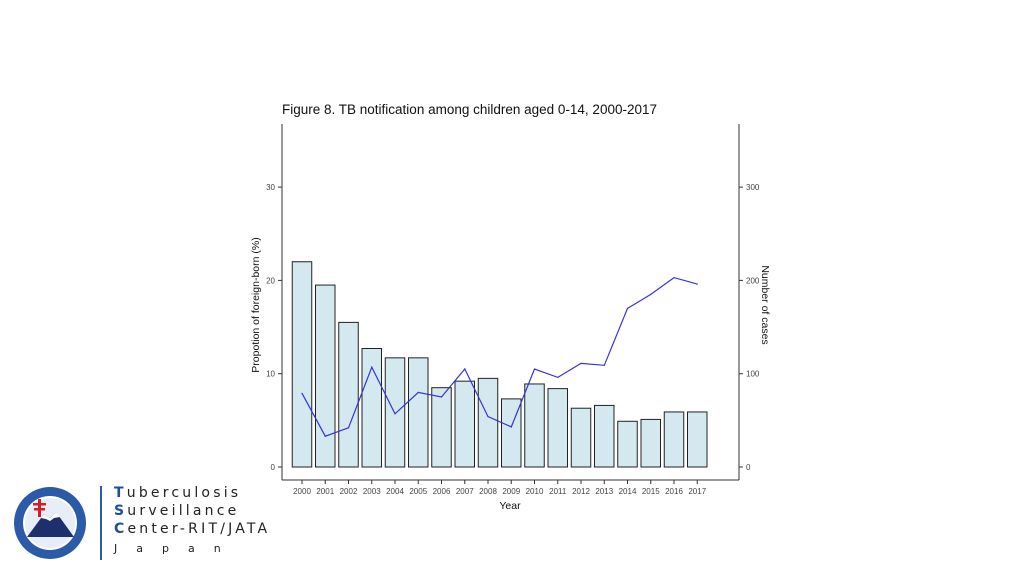 The height and width of the screenshot is (576, 1024). What do you see at coordinates (256, 304) in the screenshot?
I see `y-axis-left-title: Propotion of foreign-born (%)` at bounding box center [256, 304].